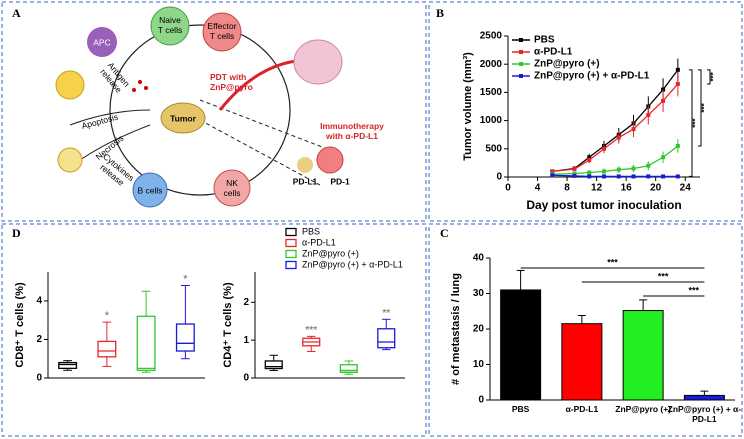 The width and height of the screenshot is (744, 439). What do you see at coordinates (39, 301) in the screenshot?
I see `y-tick-label: 4` at bounding box center [39, 301].